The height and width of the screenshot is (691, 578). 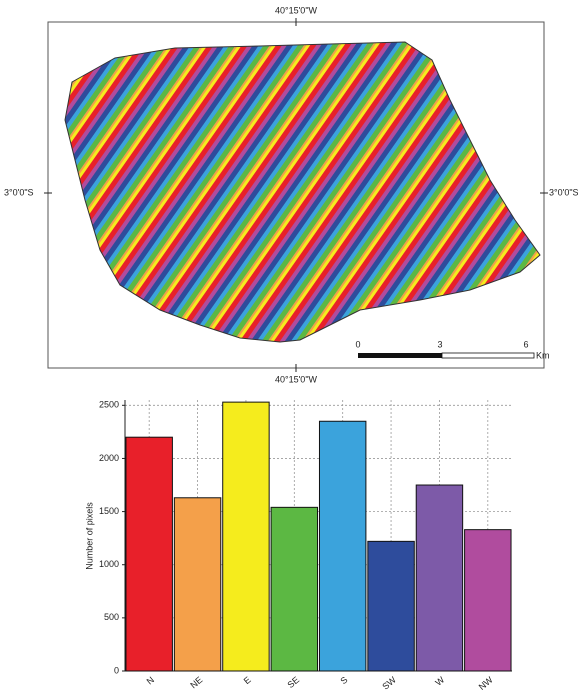 What do you see at coordinates (343, 681) in the screenshot?
I see `x-tick-label: S` at bounding box center [343, 681].